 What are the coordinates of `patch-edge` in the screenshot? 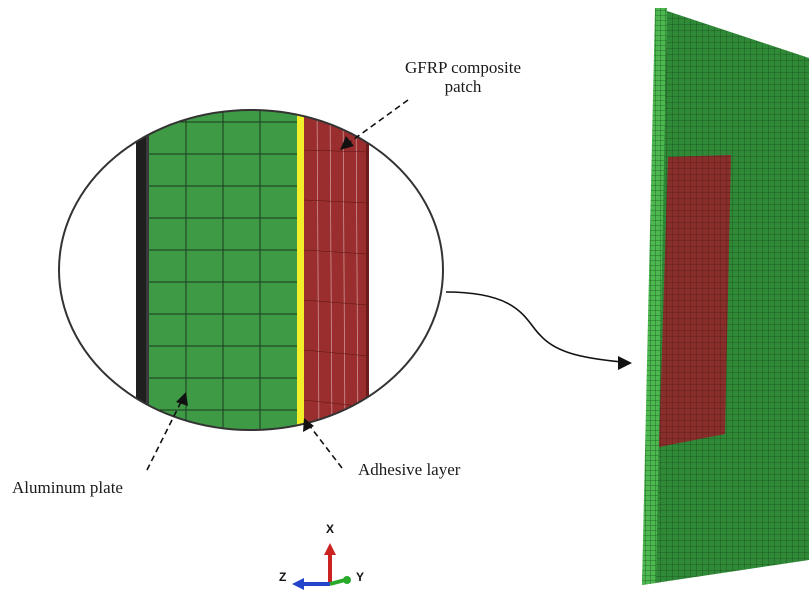 It's located at (367, 270).